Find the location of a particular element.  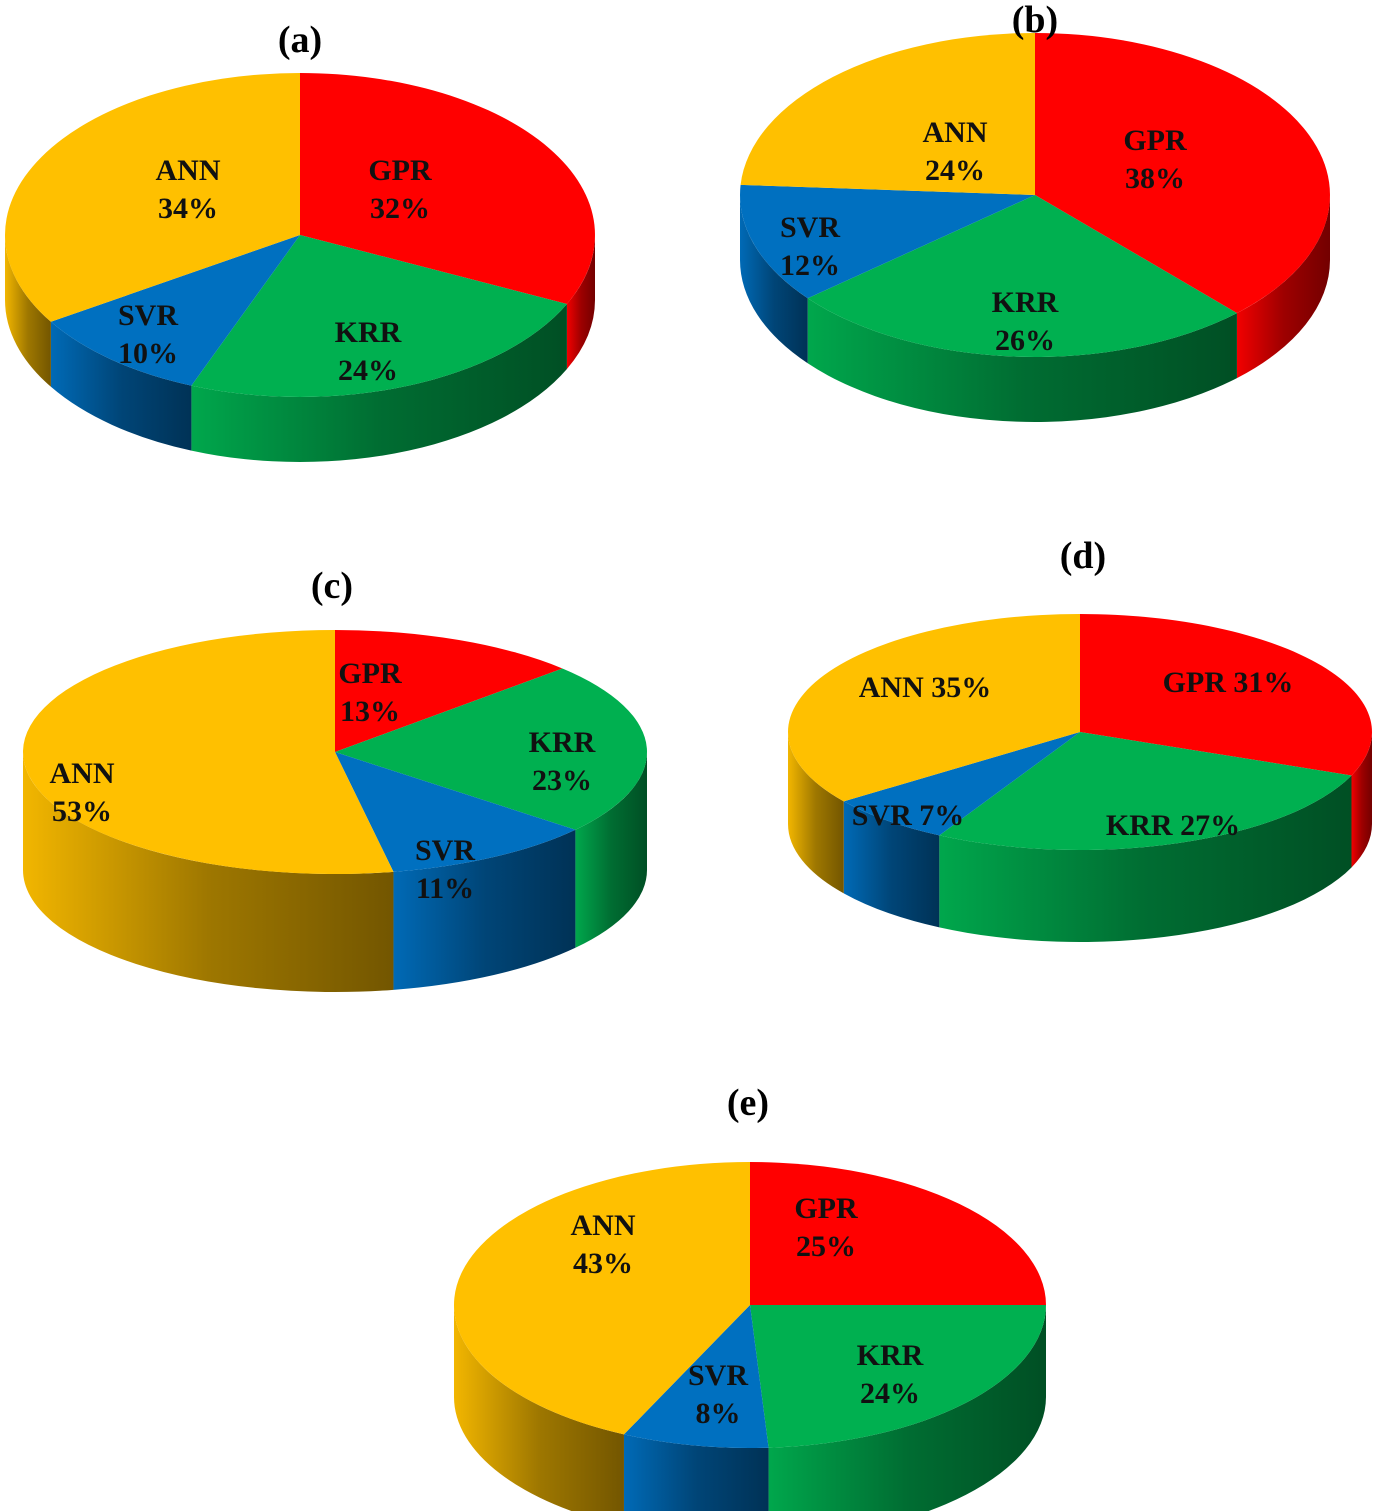

chart-title-e: (e) is located at coordinates (748, 1103).